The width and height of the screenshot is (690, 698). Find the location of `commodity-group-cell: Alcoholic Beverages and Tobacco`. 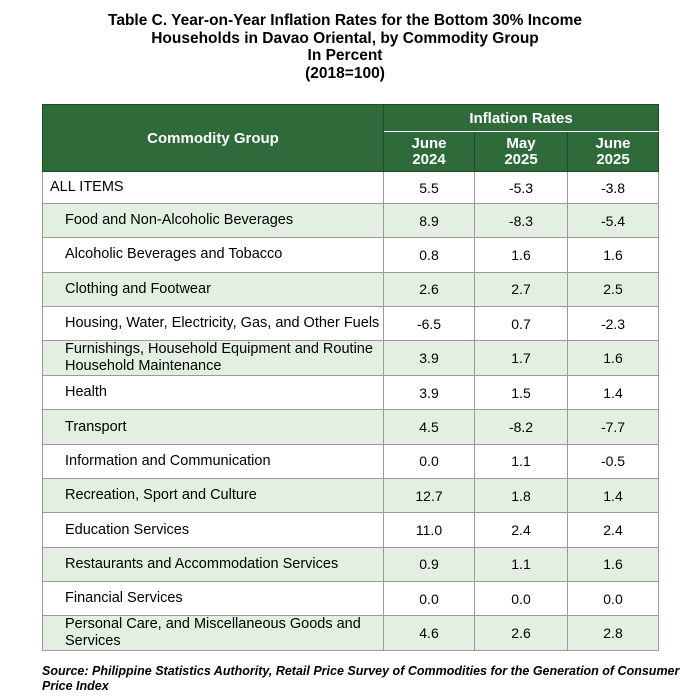

commodity-group-cell: Alcoholic Beverages and Tobacco is located at coordinates (213, 255).